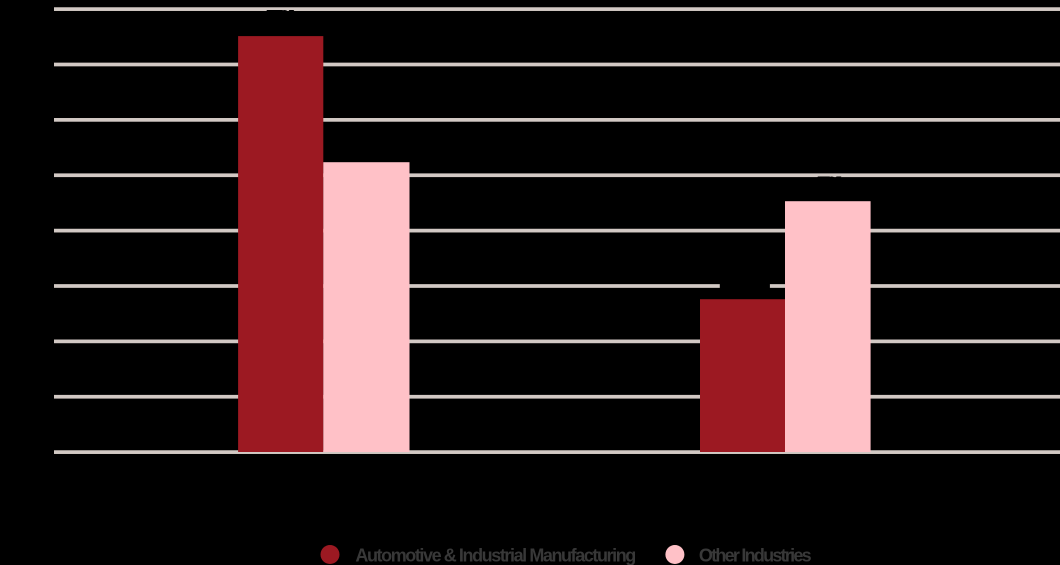 The width and height of the screenshot is (1060, 565). Describe the element at coordinates (742, 281) in the screenshot. I see `svg-text: 28%` at that location.